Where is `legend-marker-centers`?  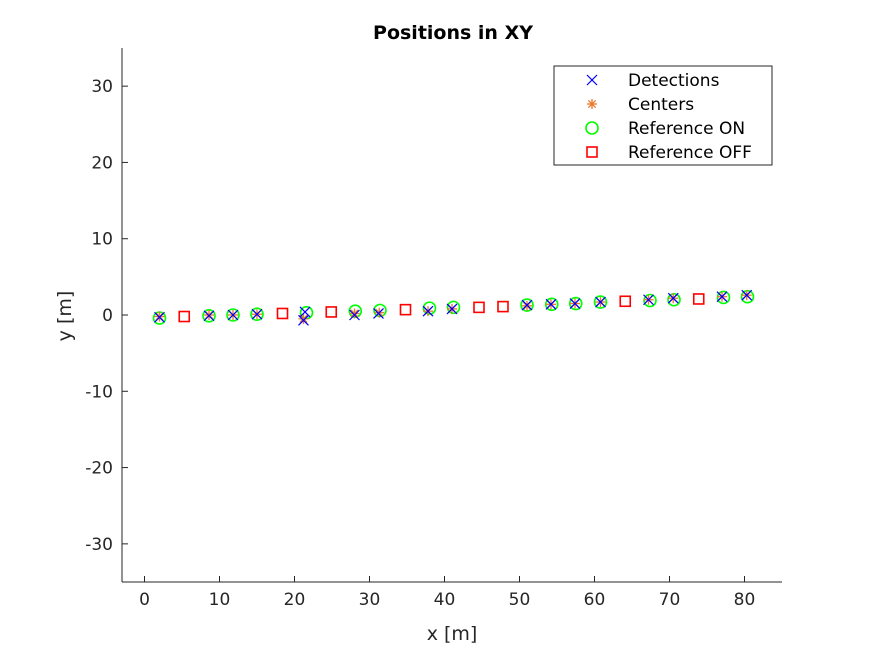 legend-marker-centers is located at coordinates (592, 104).